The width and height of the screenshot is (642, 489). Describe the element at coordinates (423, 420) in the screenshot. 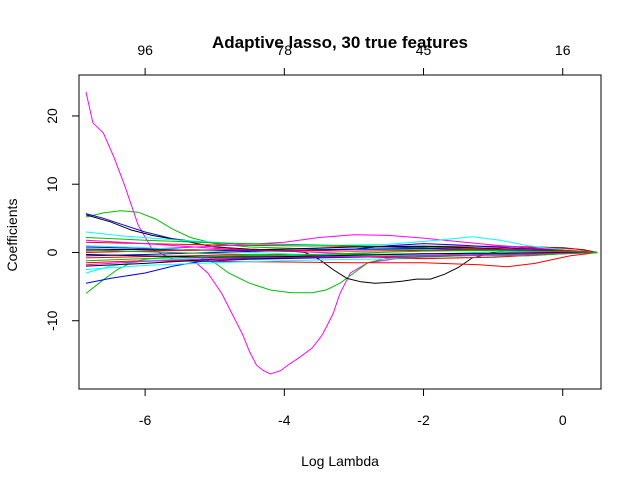

I see `x-tick-label: -2` at that location.